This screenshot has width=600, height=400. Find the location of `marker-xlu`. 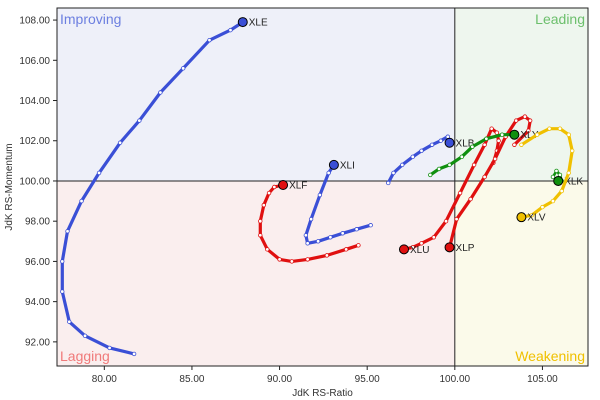

marker-xlu is located at coordinates (403, 249).